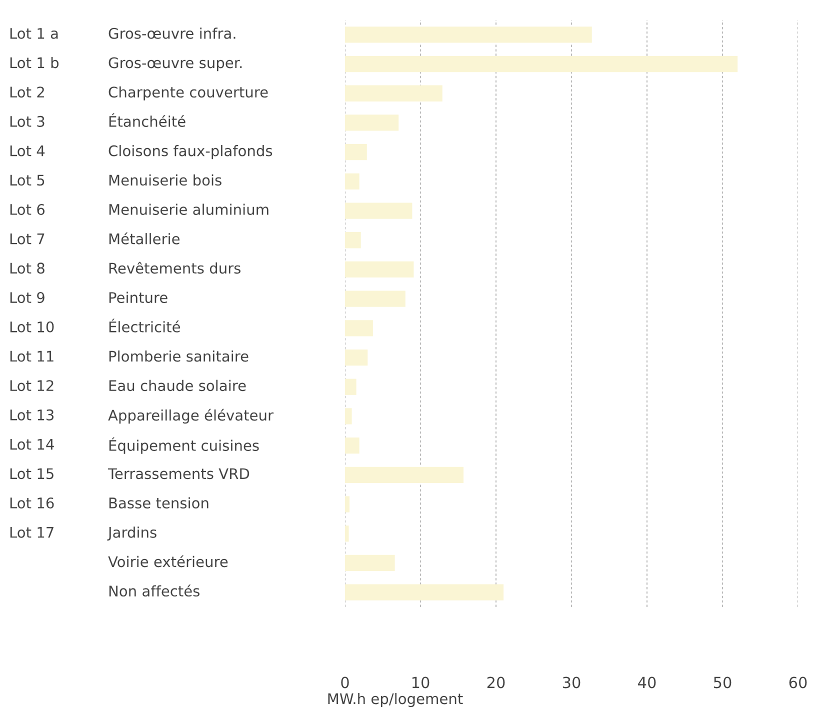 This screenshot has width=814, height=713. I want to click on x-tick-label: 20, so click(496, 682).